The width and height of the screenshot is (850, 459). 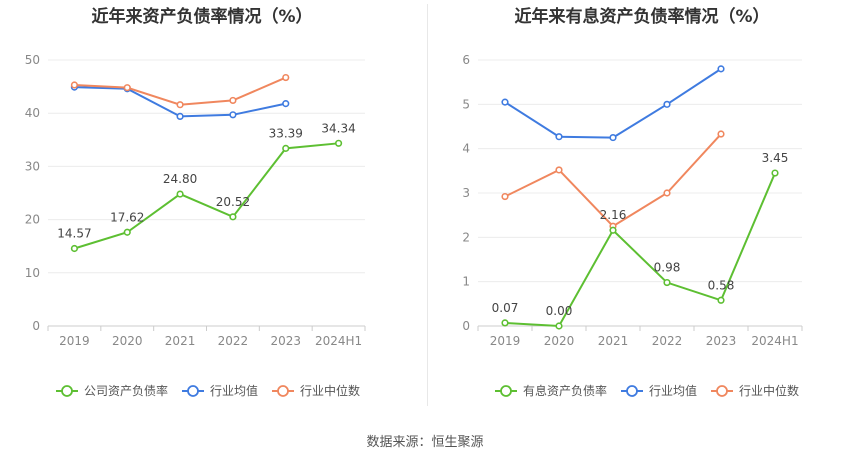 What do you see at coordinates (466, 326) in the screenshot?
I see `right-y-tick-label: 0` at bounding box center [466, 326].